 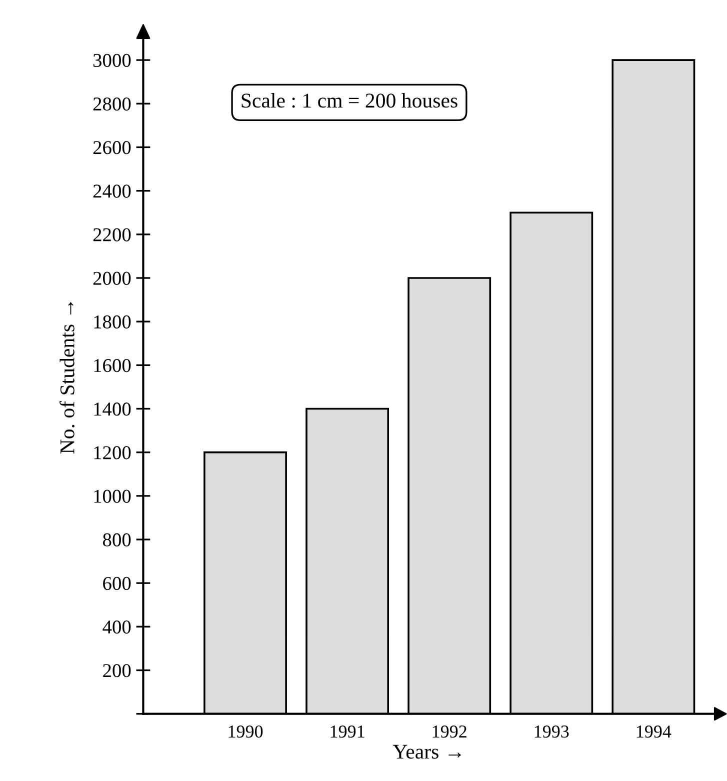 I want to click on y-tick-label: 1000, so click(x=112, y=496).